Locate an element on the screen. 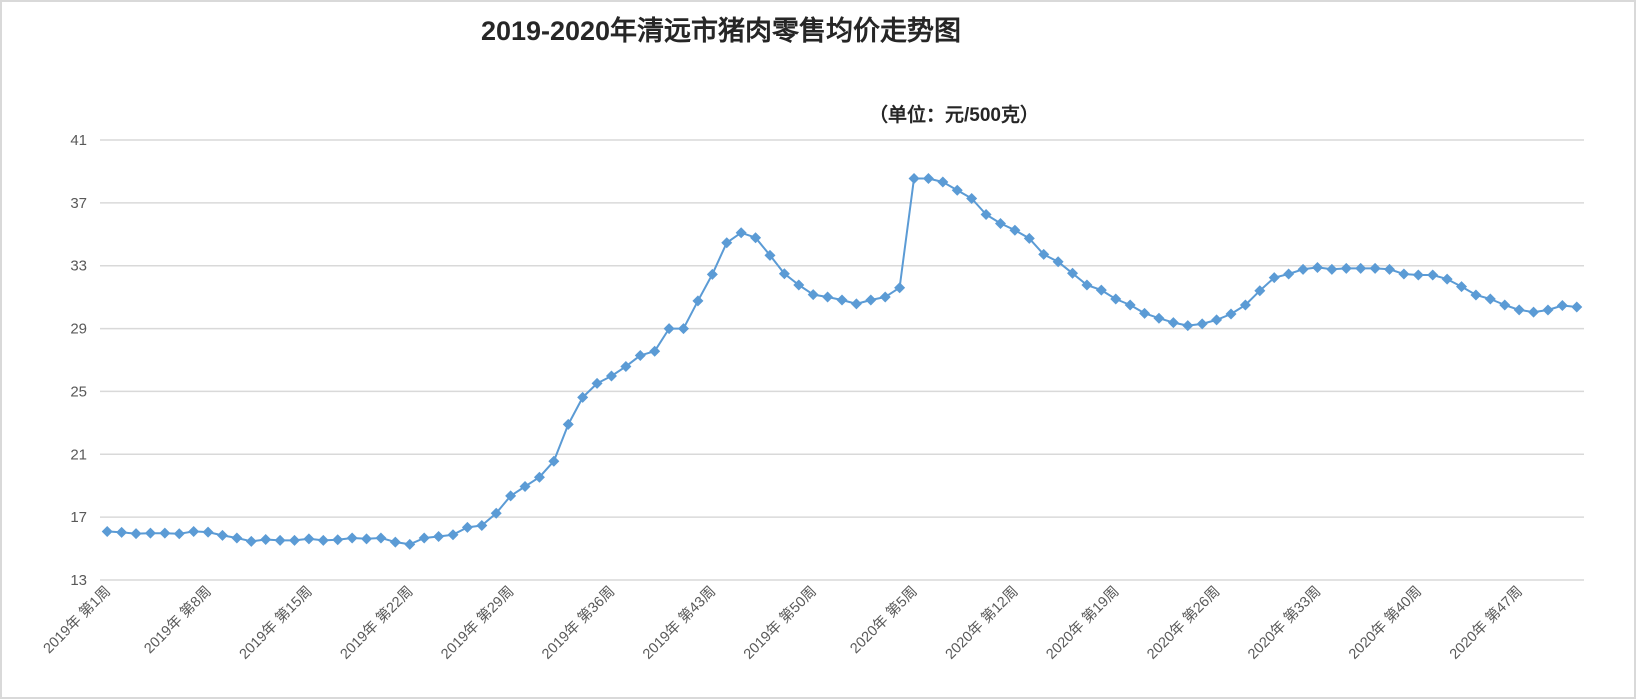 The image size is (1637, 700). y-tick-label: 37 is located at coordinates (78, 203).